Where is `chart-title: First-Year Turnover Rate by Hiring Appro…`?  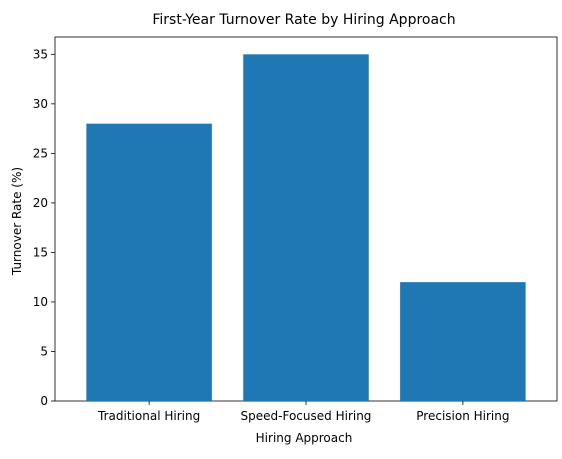 chart-title: First-Year Turnover Rate by Hiring Appro… is located at coordinates (303, 20).